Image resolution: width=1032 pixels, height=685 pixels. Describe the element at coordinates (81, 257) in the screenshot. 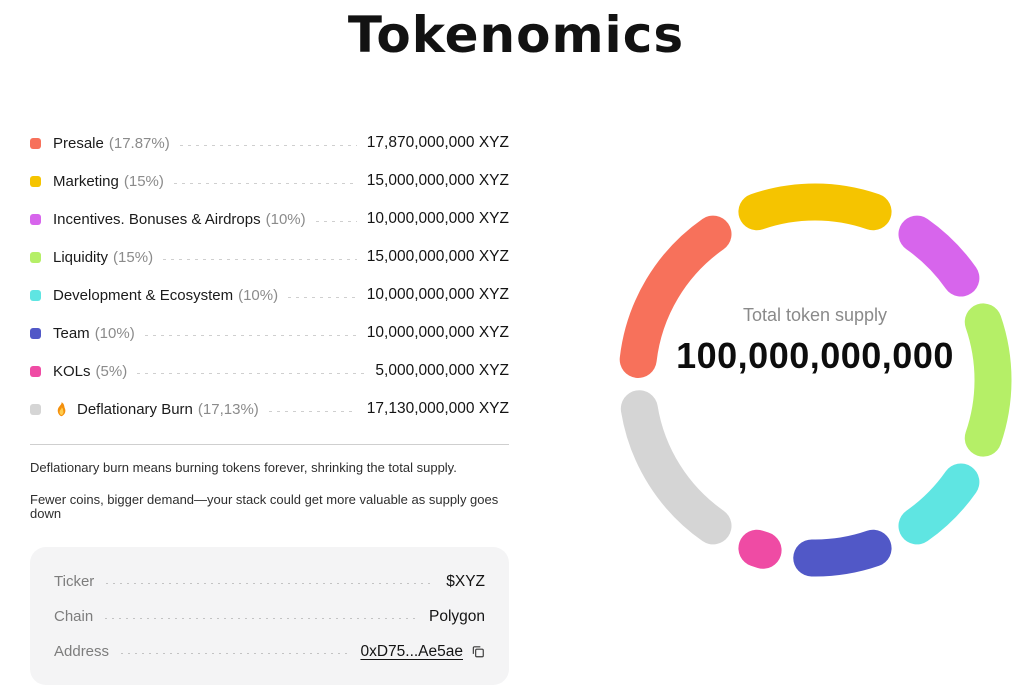

I see `legend-label: Liquidity` at that location.